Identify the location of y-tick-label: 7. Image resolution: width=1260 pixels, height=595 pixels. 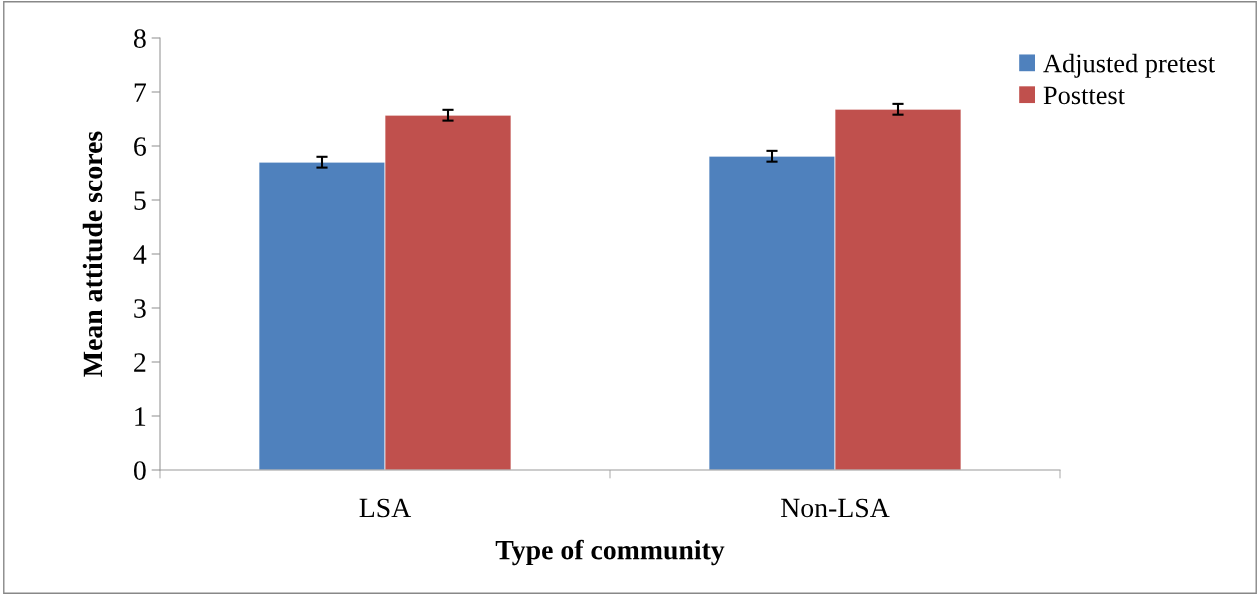
(140, 92).